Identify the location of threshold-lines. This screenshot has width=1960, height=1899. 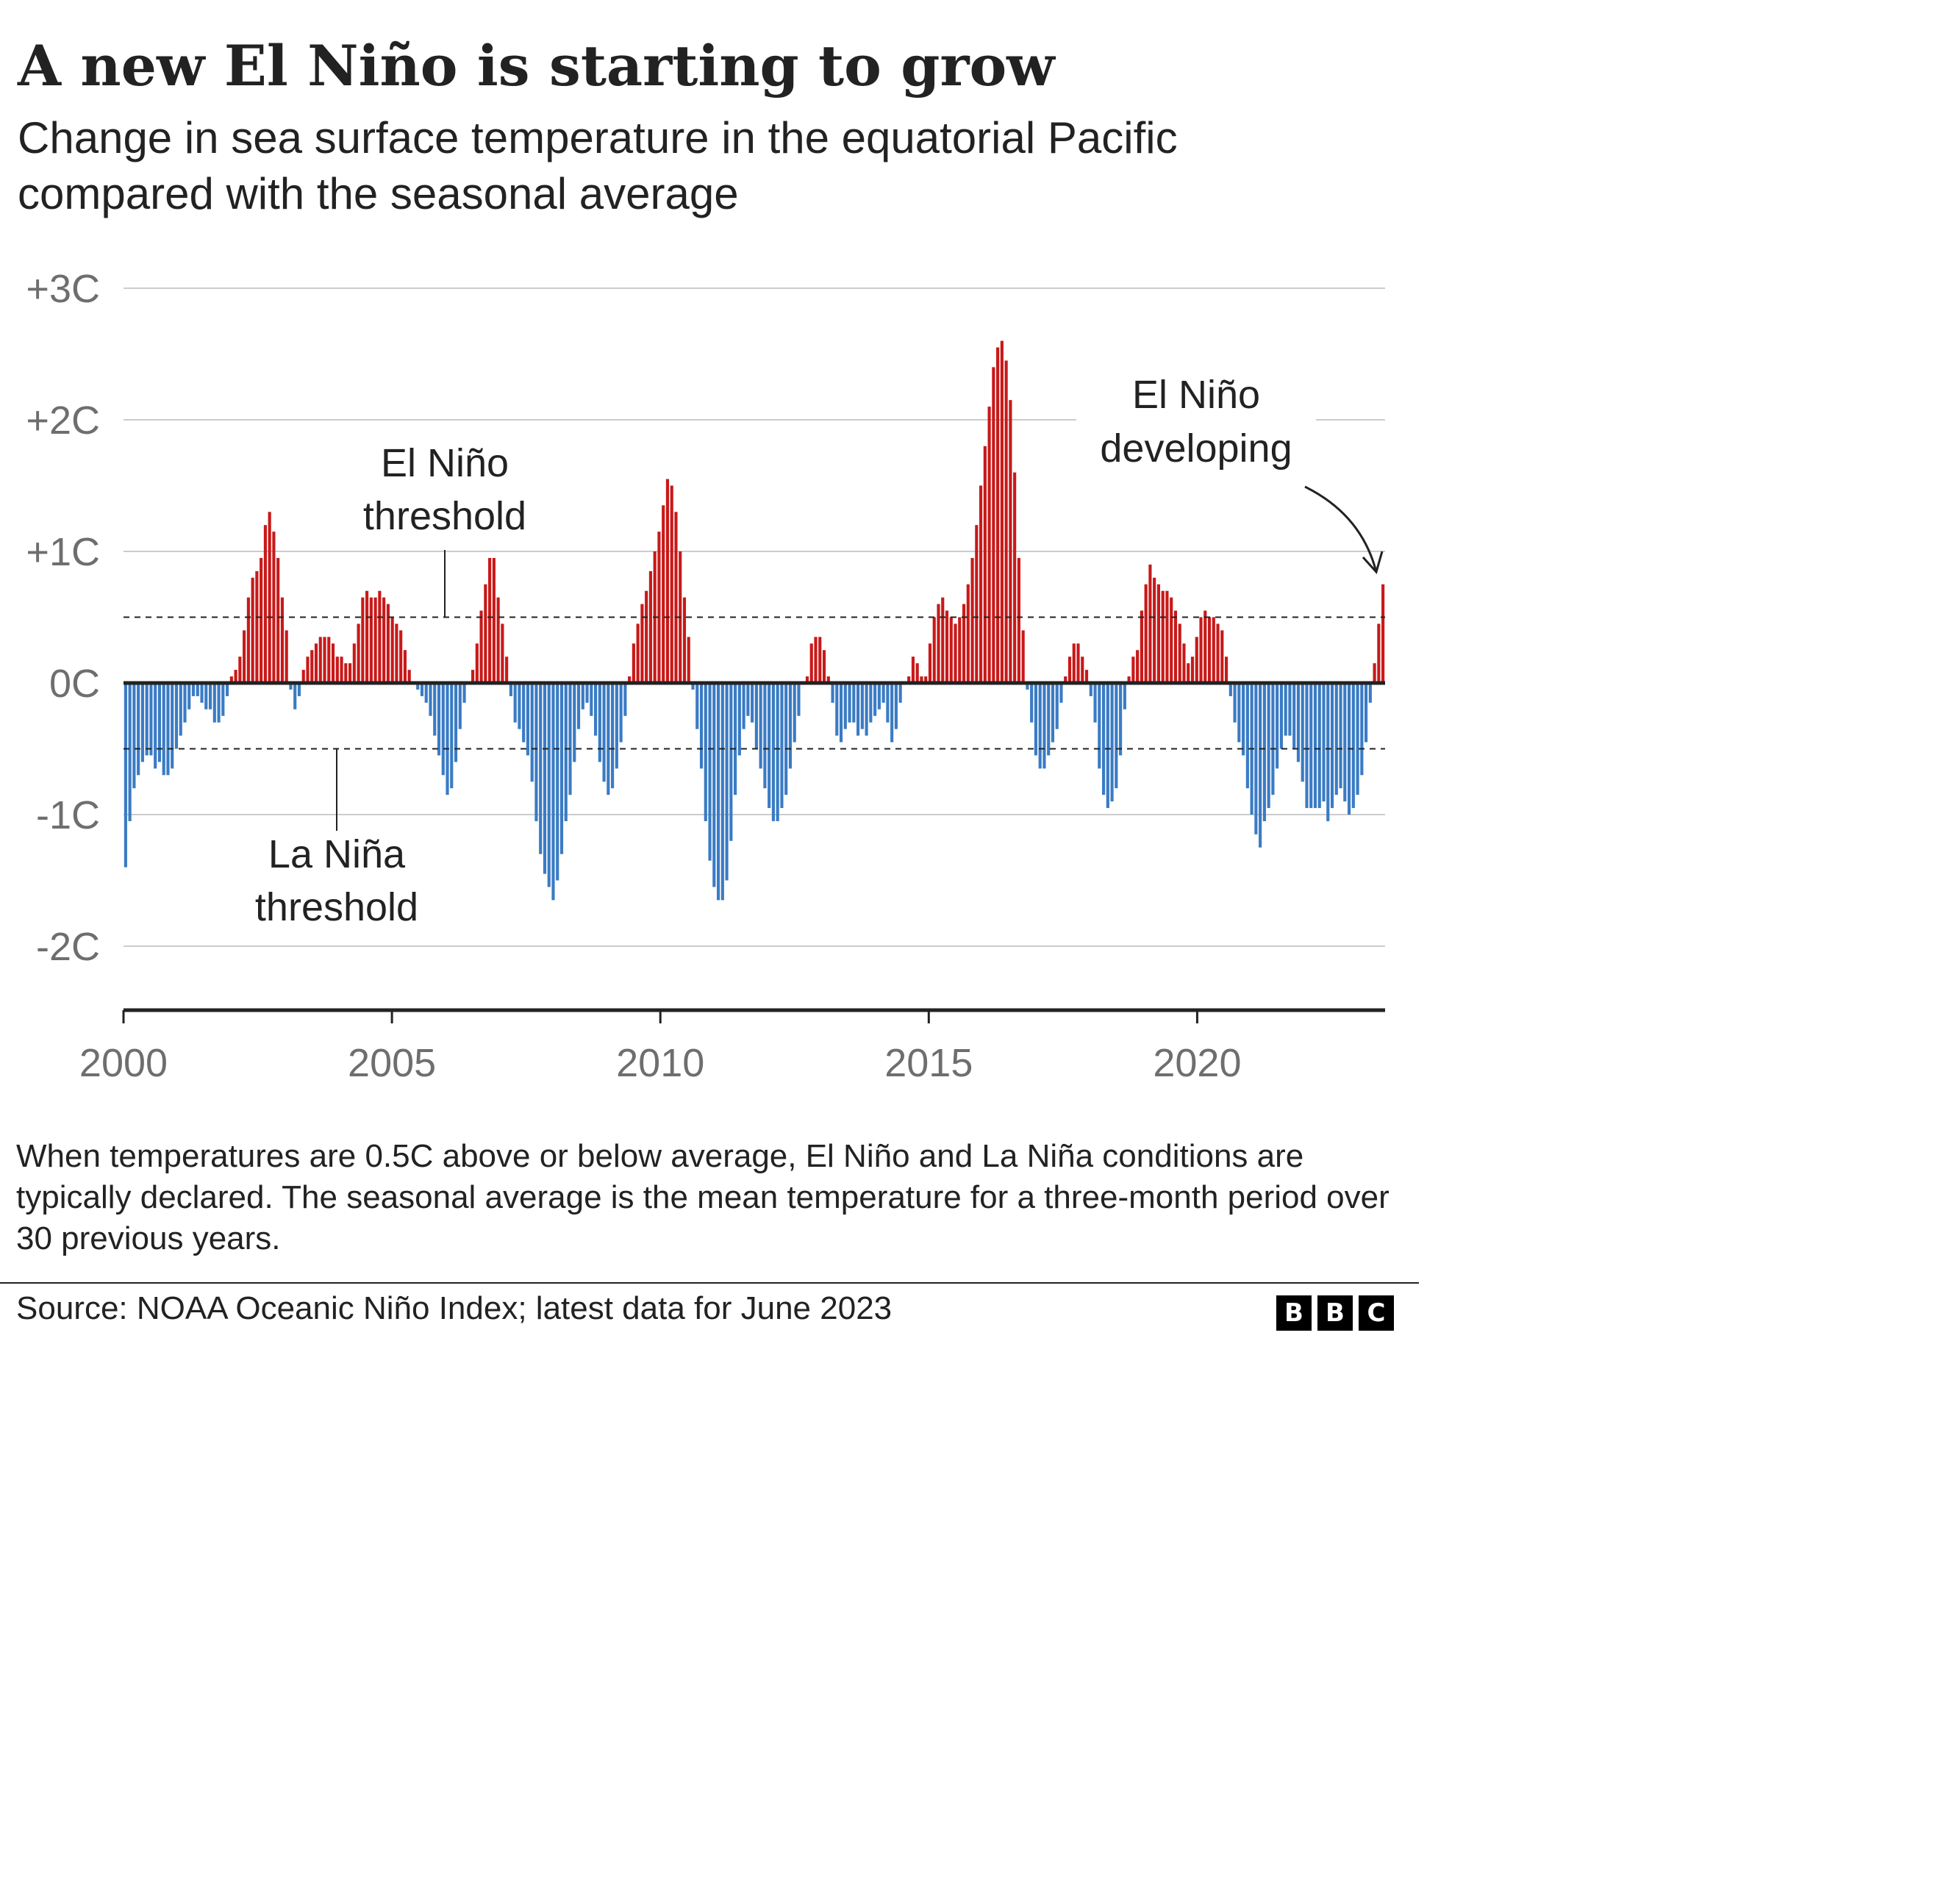
(754, 683).